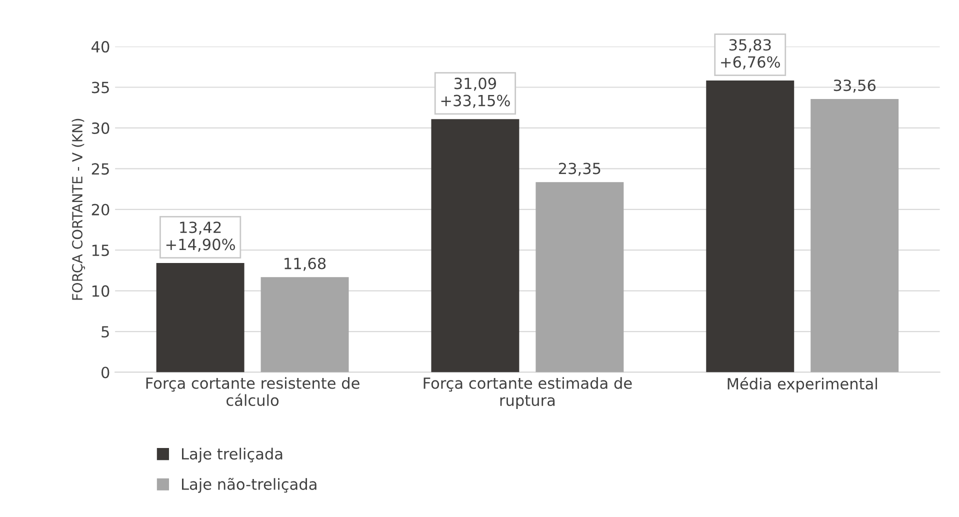  What do you see at coordinates (249, 485) in the screenshot?
I see `legend-label: Laje não-treliçada` at bounding box center [249, 485].